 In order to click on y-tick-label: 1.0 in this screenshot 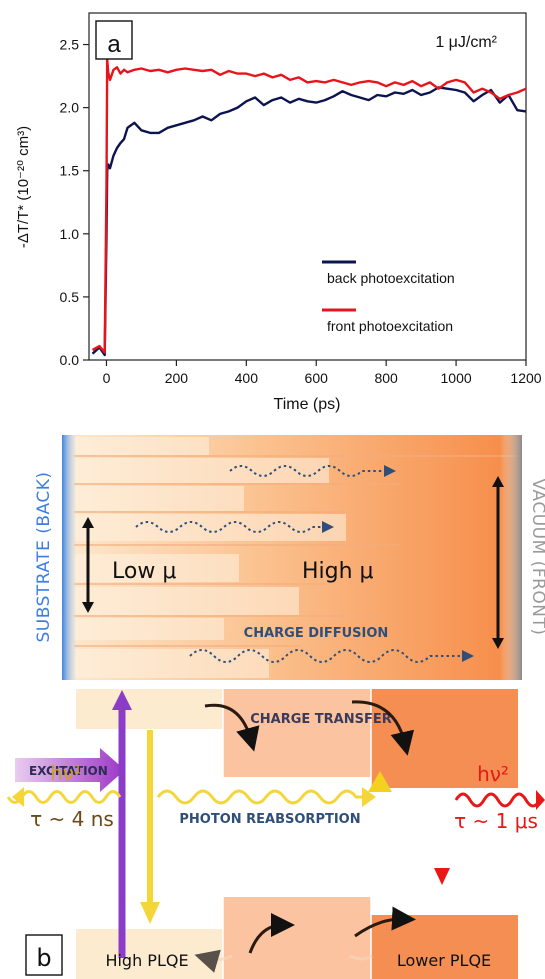, I will do `click(70, 234)`.